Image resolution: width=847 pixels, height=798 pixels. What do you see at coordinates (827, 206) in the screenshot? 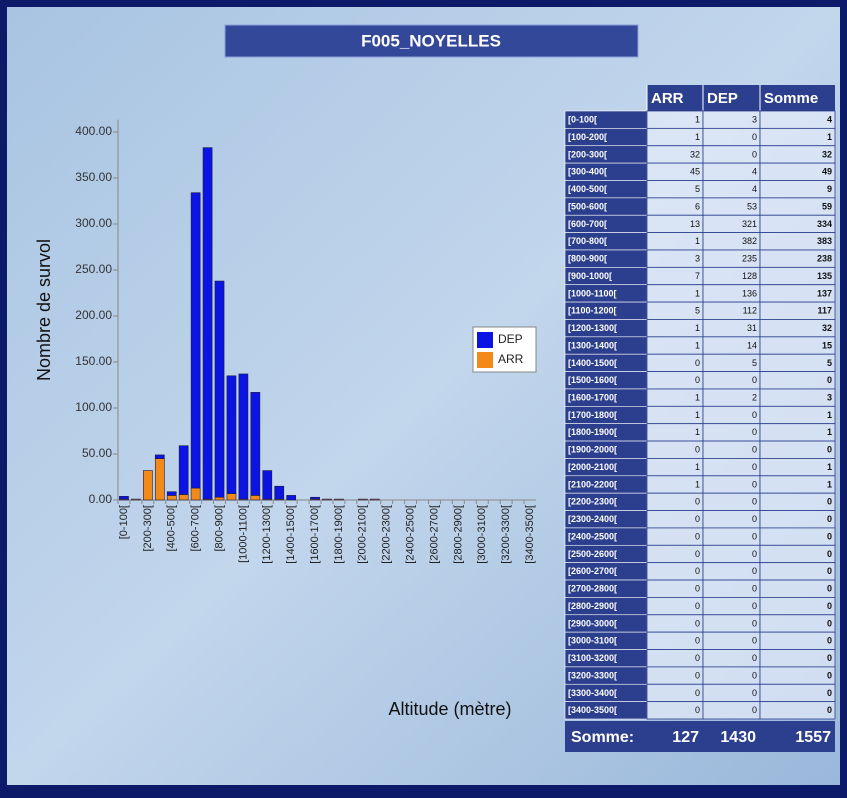
I see `sum-cell-text: 59` at bounding box center [827, 206].